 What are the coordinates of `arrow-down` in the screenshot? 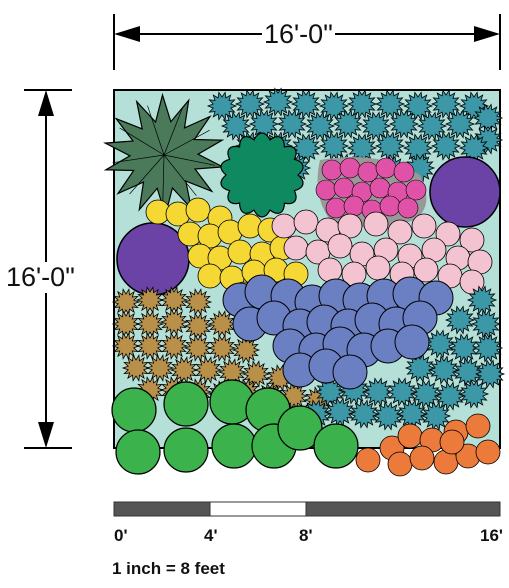 It's located at (46, 435).